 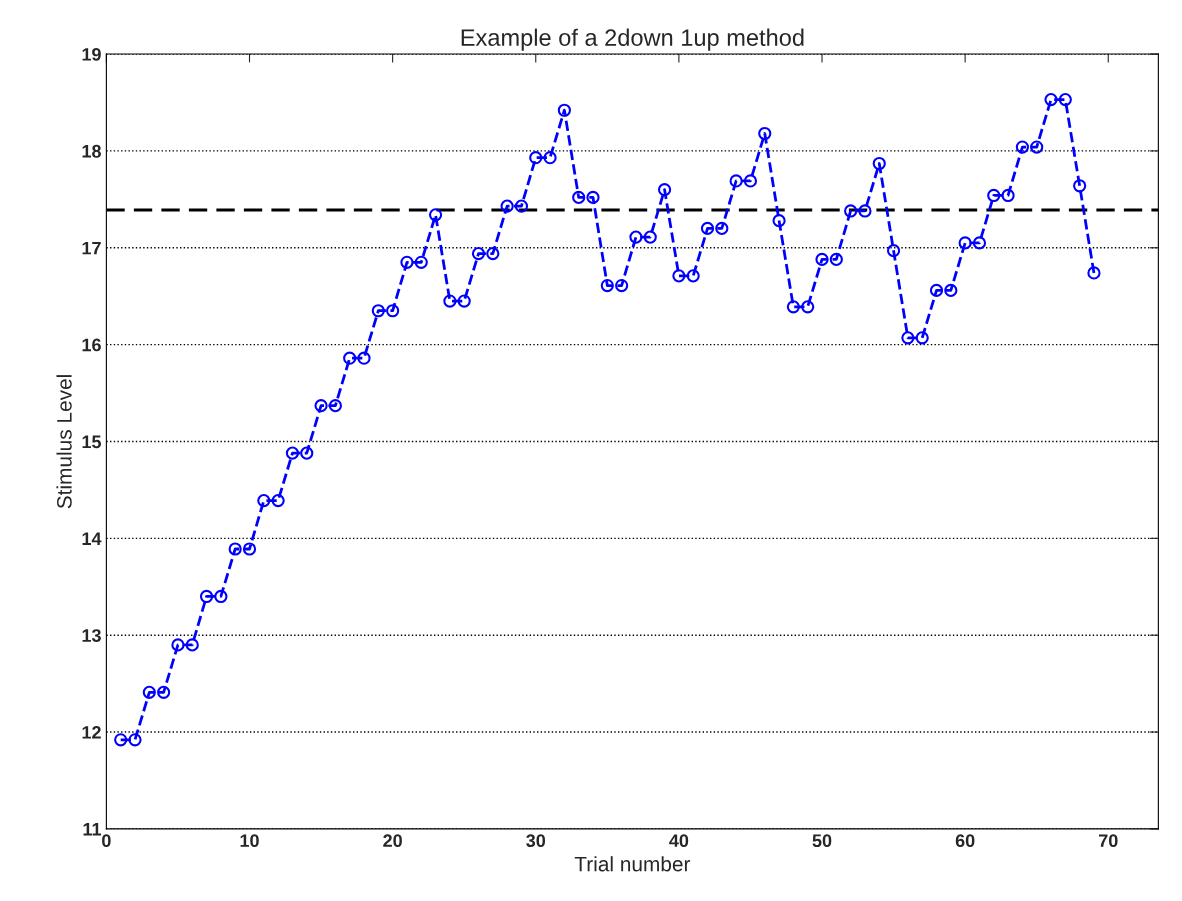 What do you see at coordinates (822, 841) in the screenshot?
I see `x-tick-label: 50` at bounding box center [822, 841].